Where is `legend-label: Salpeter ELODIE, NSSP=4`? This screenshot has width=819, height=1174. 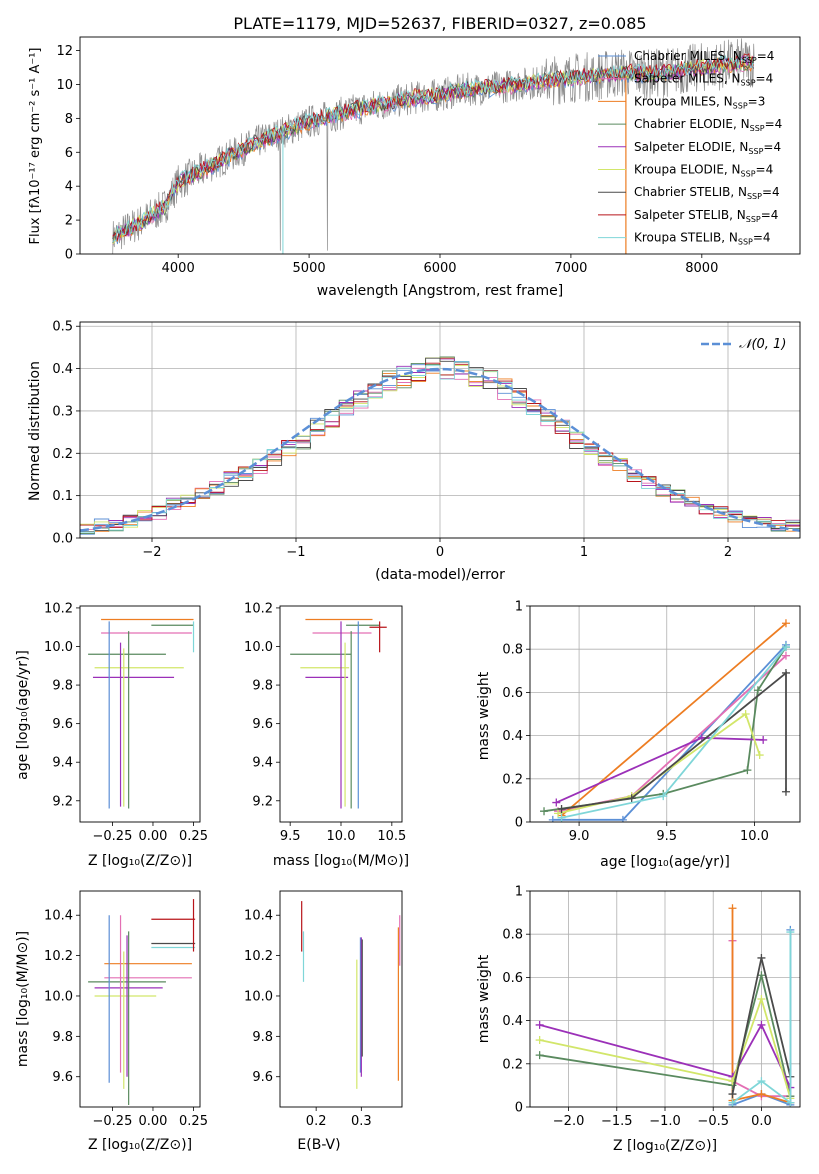
legend-label: Salpeter ELODIE, NSSP=4 is located at coordinates (707, 148).